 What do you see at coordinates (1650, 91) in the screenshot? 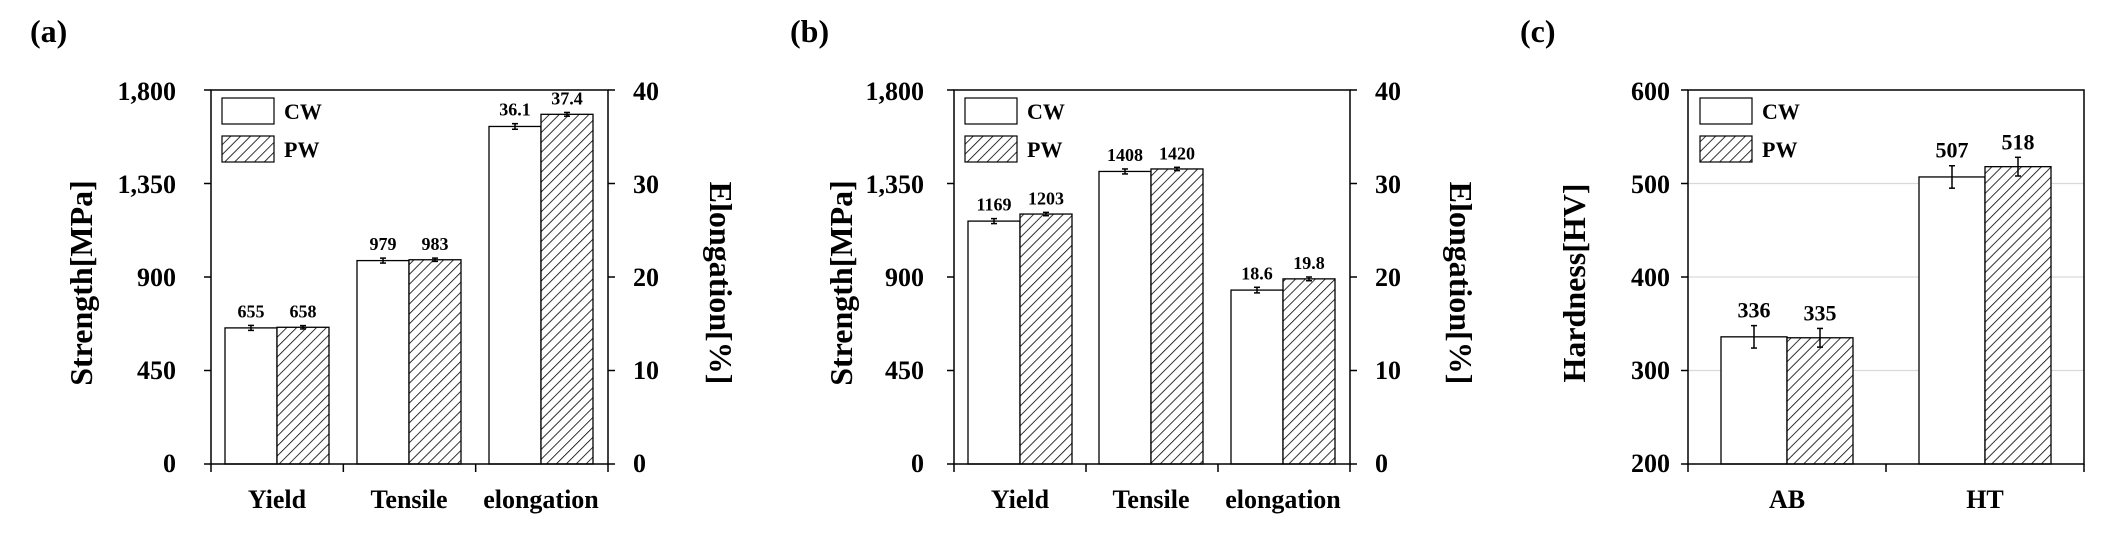
I see `y-tick-label: 600` at bounding box center [1650, 91].